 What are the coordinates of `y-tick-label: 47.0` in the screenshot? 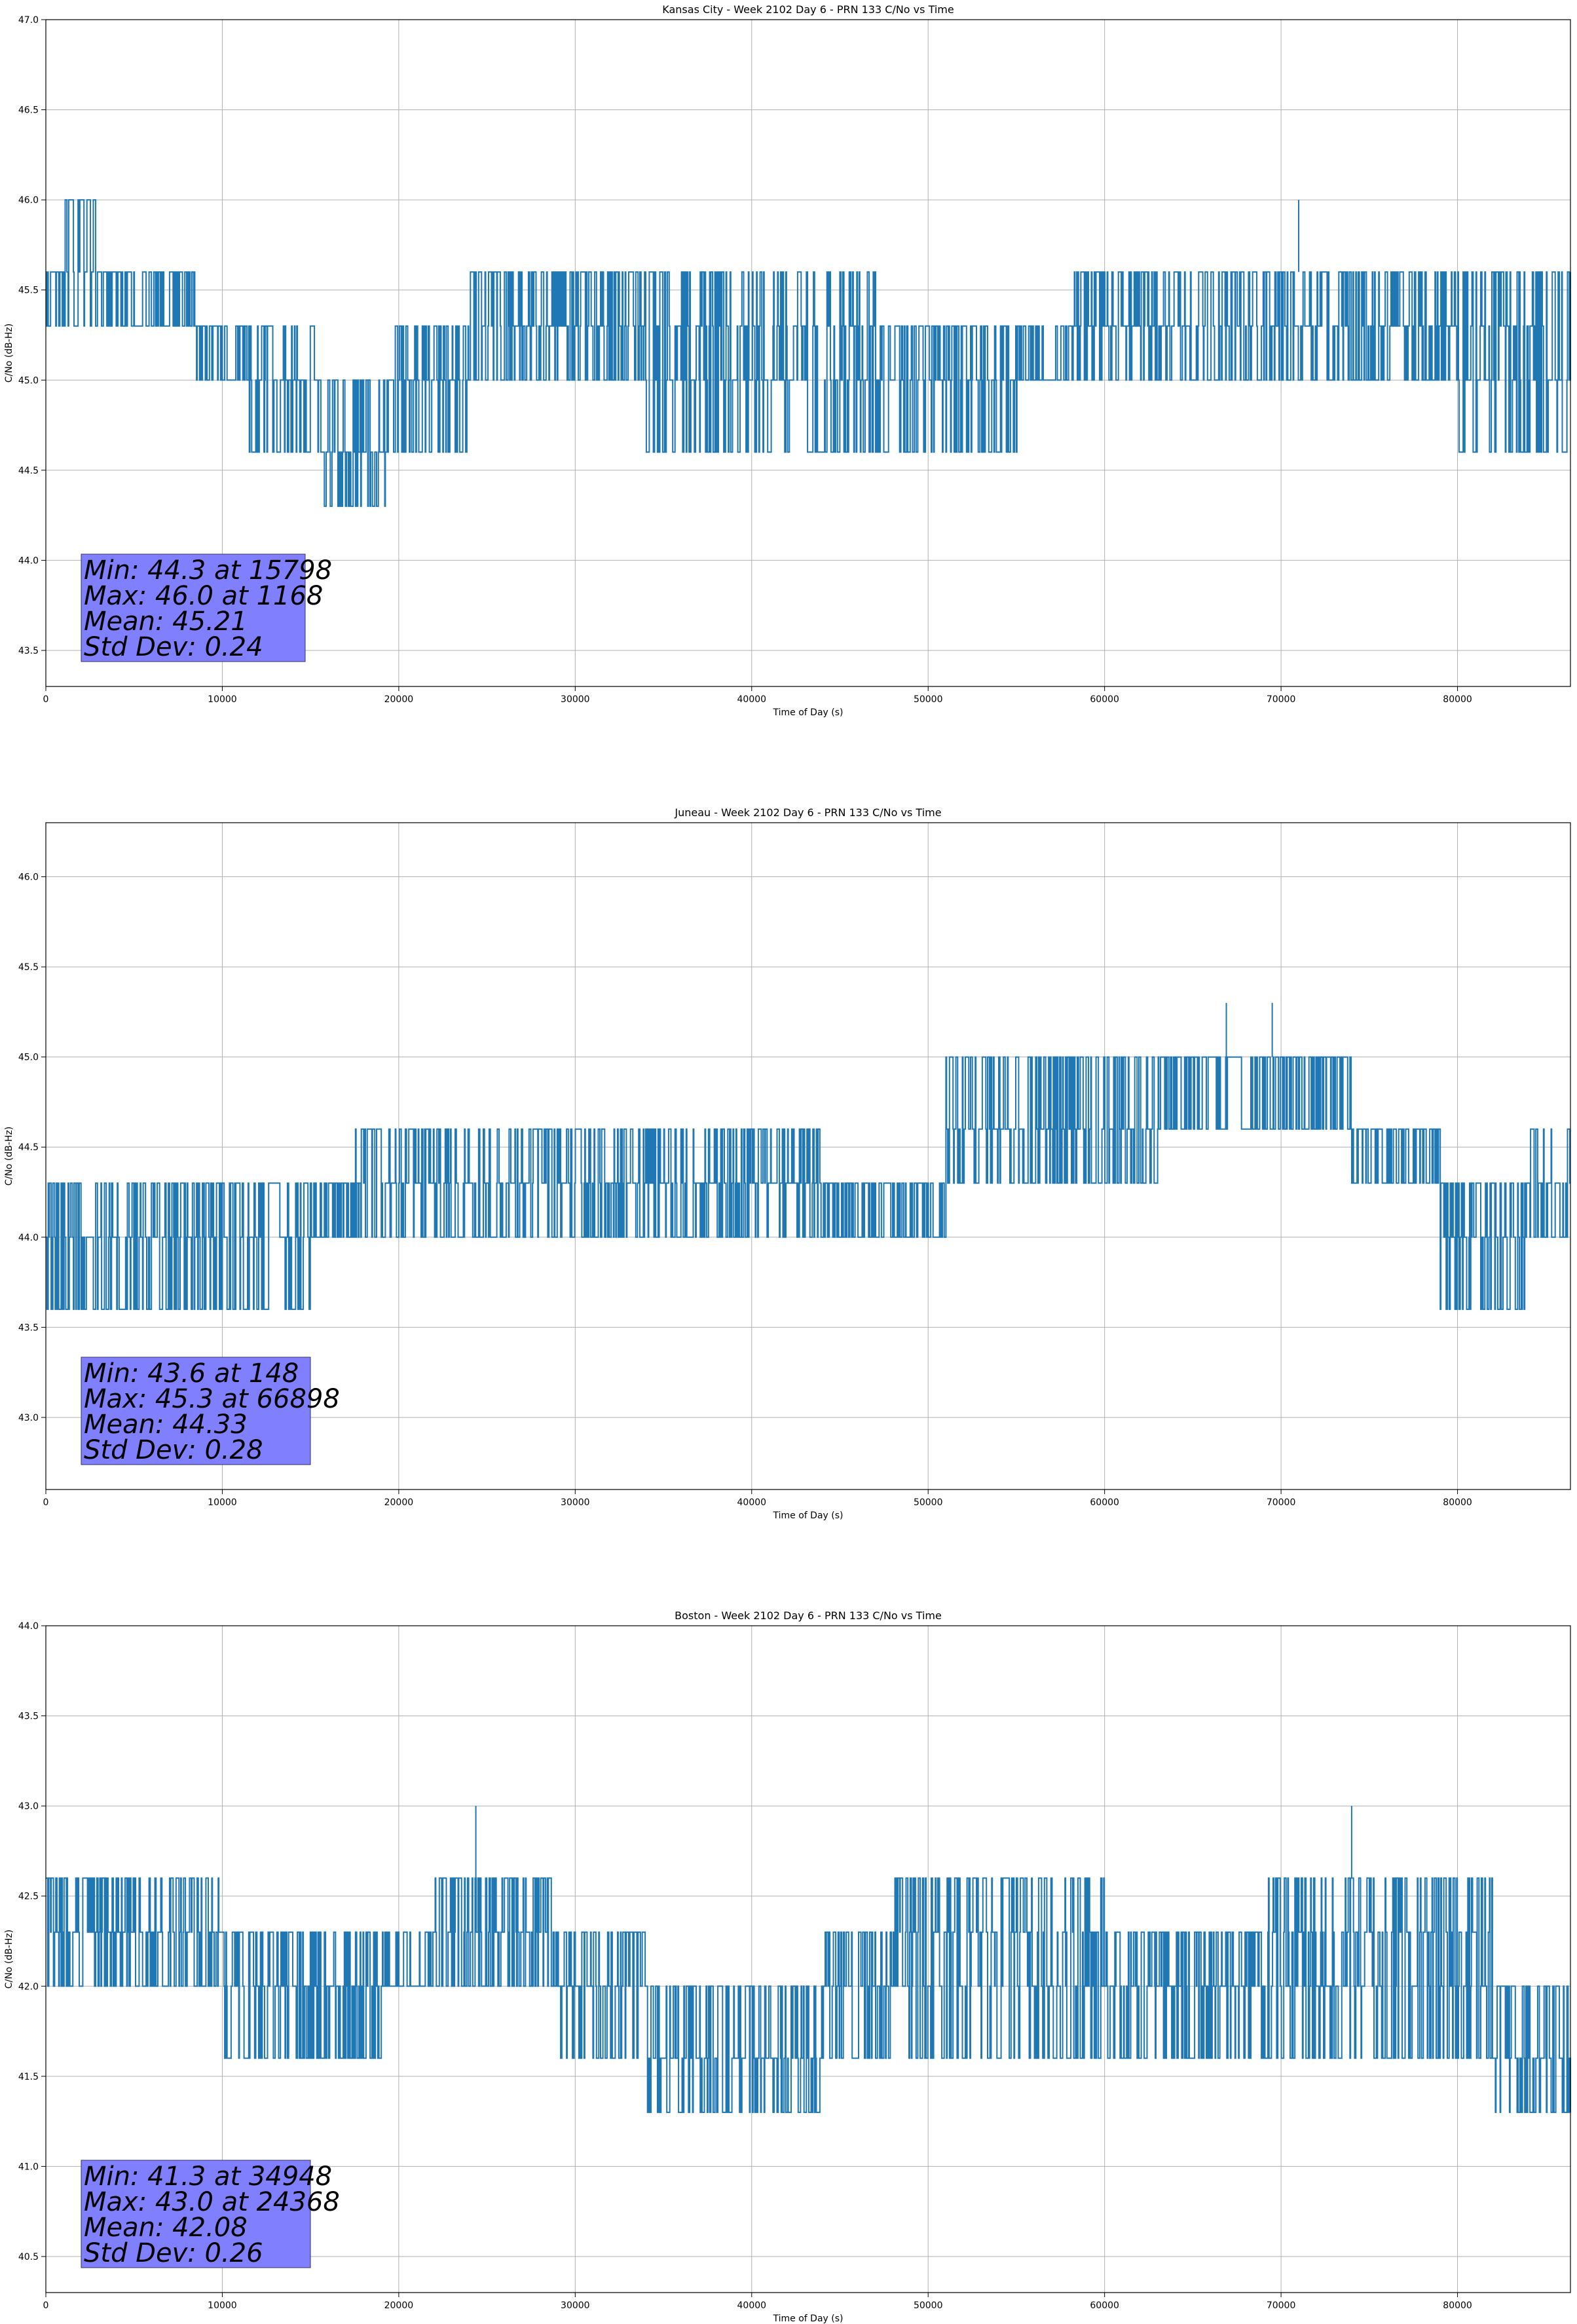 It's located at (28, 20).